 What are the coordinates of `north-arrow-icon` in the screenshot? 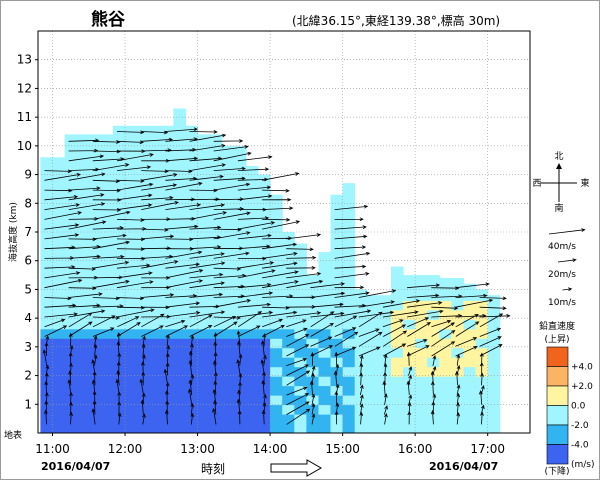 It's located at (559, 166).